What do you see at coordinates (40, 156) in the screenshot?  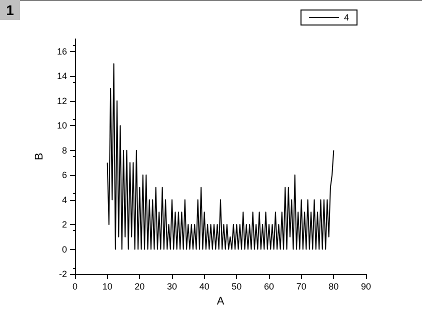 I see `y-axis-title: B` at bounding box center [40, 156].